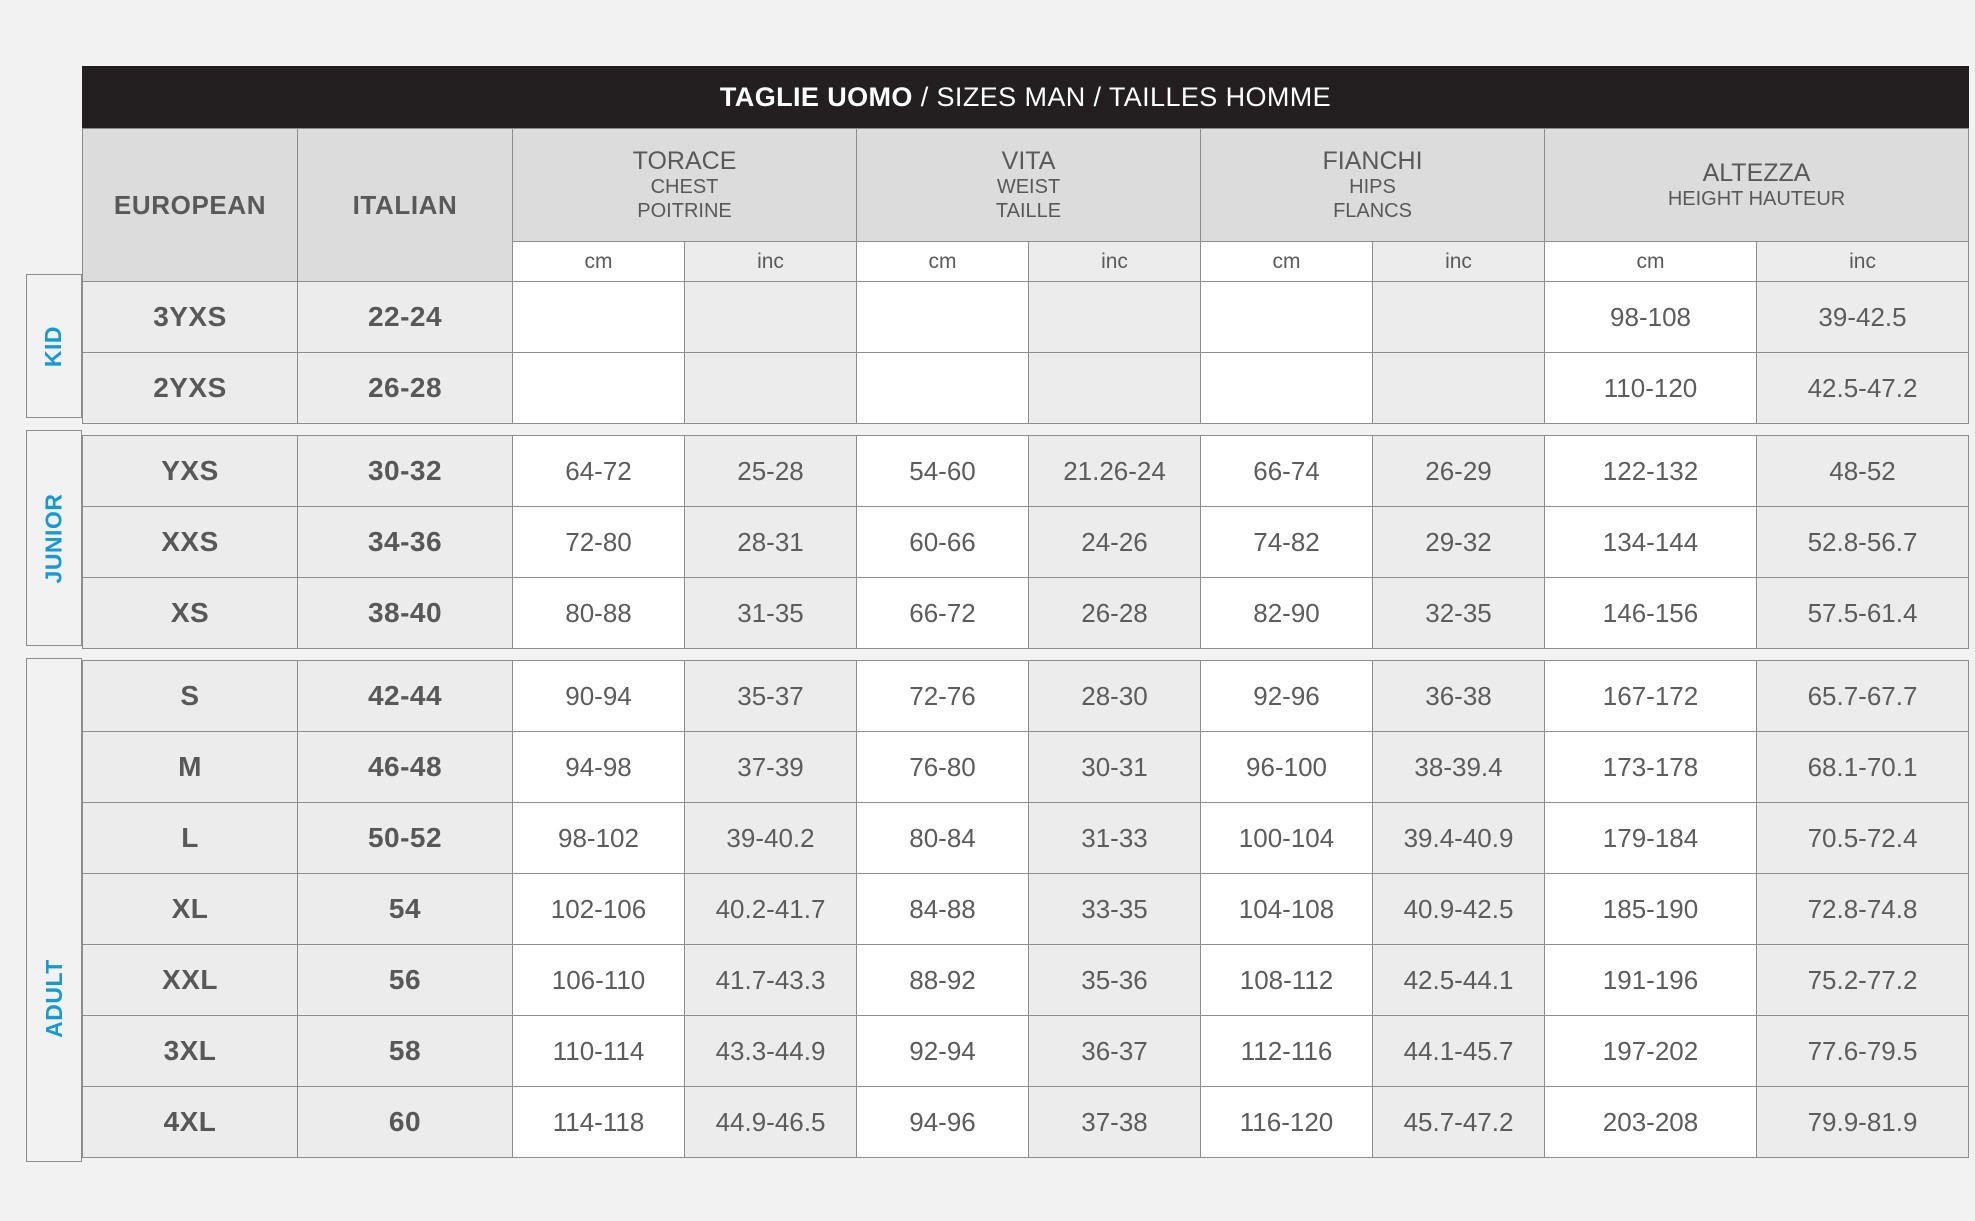 Image resolution: width=1975 pixels, height=1221 pixels. What do you see at coordinates (190, 613) in the screenshot?
I see `cell-european: XS` at bounding box center [190, 613].